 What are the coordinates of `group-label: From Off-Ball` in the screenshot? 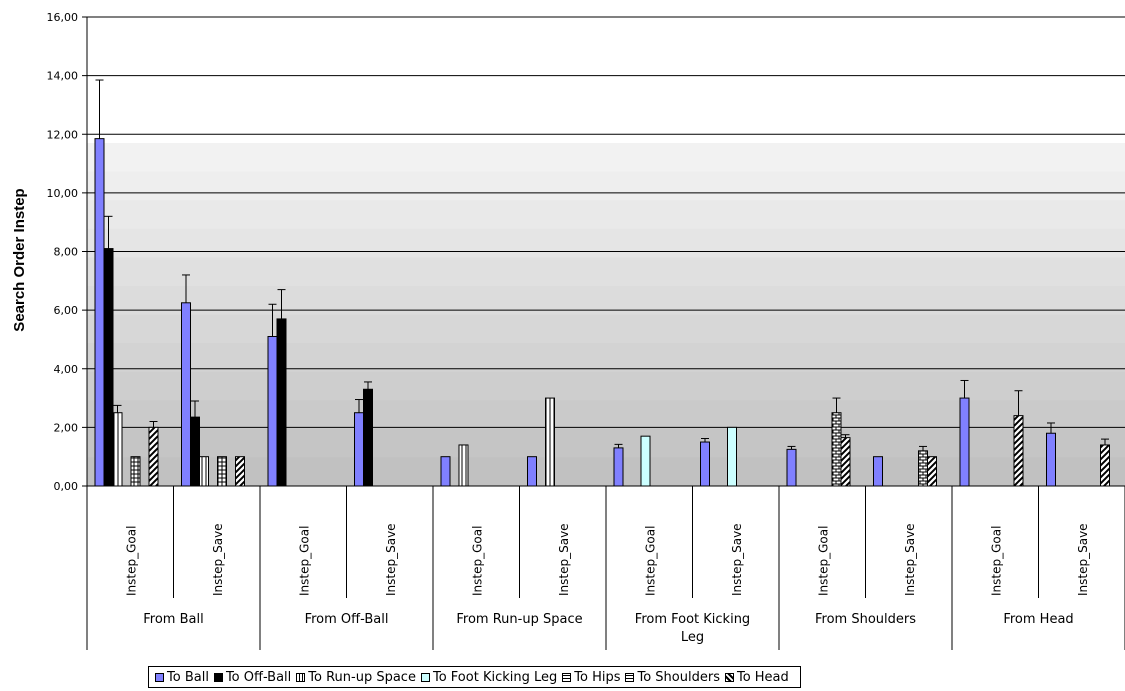 It's located at (347, 619).